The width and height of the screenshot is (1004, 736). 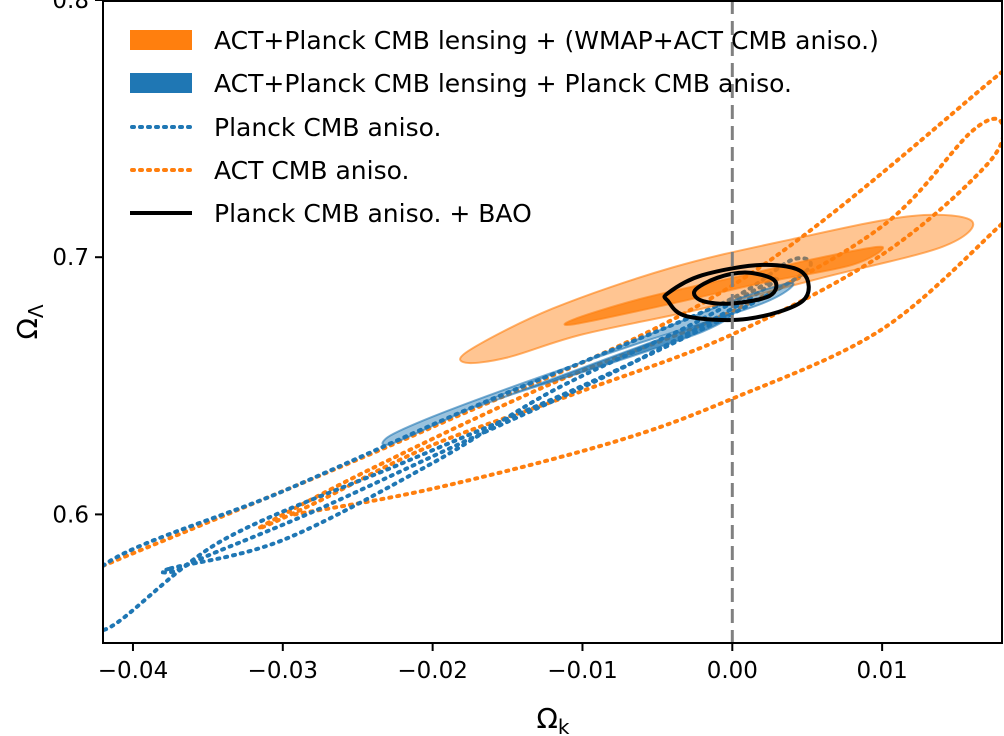 I want to click on x-axis-label: Ωk, so click(x=553, y=719).